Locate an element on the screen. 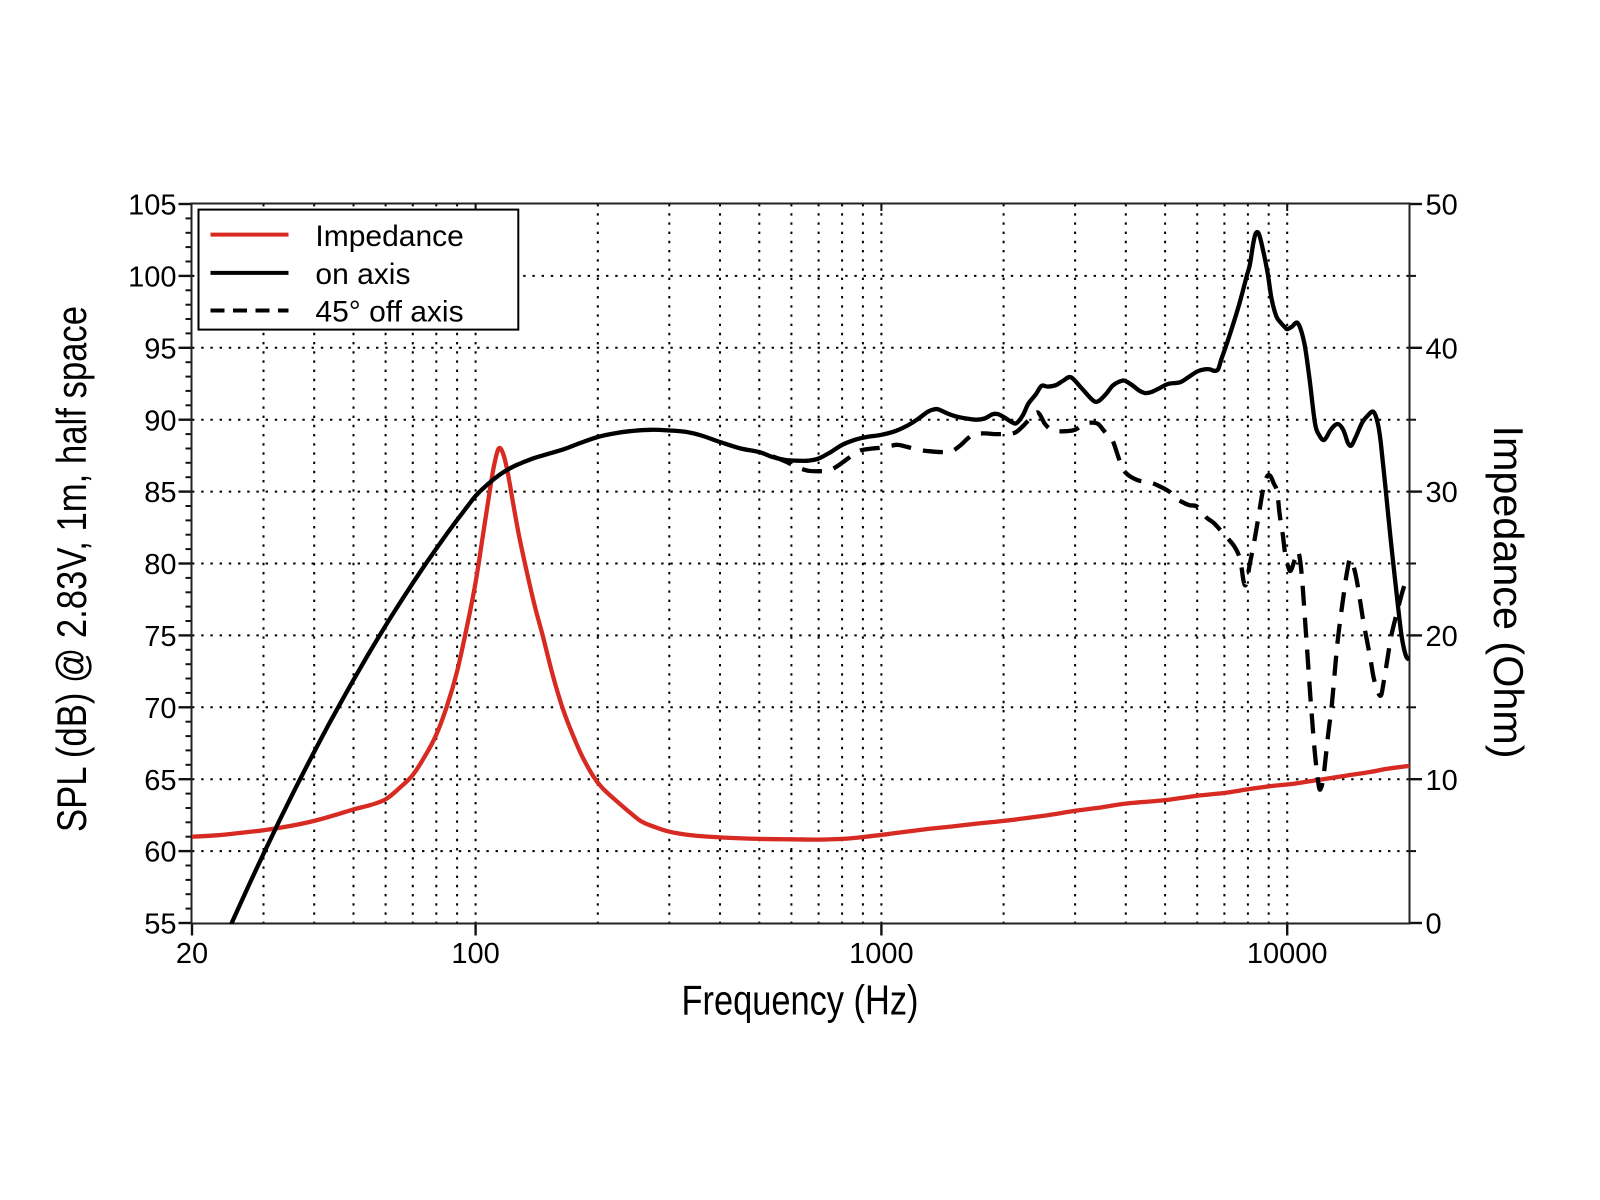 Image resolution: width=1600 pixels, height=1200 pixels. svg-text: 0 is located at coordinates (1434, 925).